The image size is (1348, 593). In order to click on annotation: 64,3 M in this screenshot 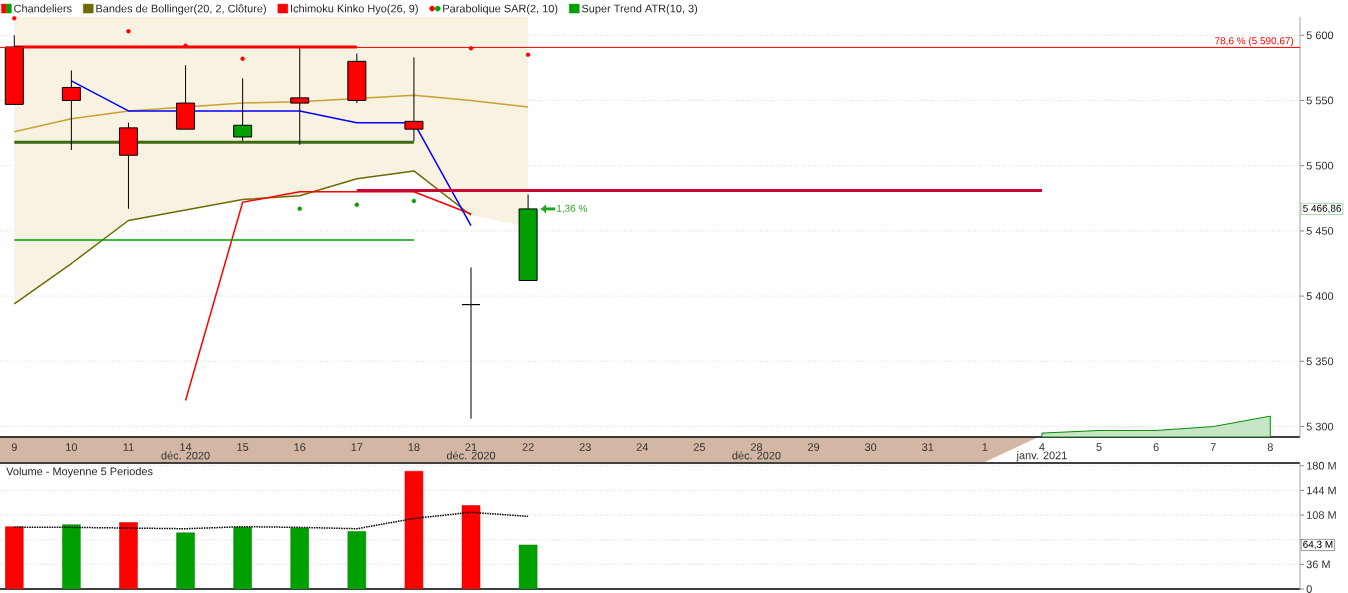, I will do `click(1318, 545)`.